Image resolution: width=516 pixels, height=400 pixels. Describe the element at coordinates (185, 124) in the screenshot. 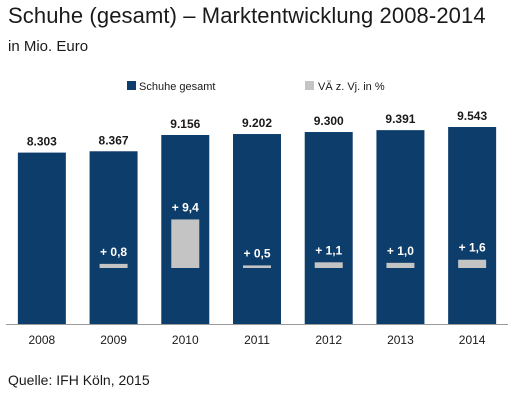

I see `value-label-2010: 9.156` at that location.